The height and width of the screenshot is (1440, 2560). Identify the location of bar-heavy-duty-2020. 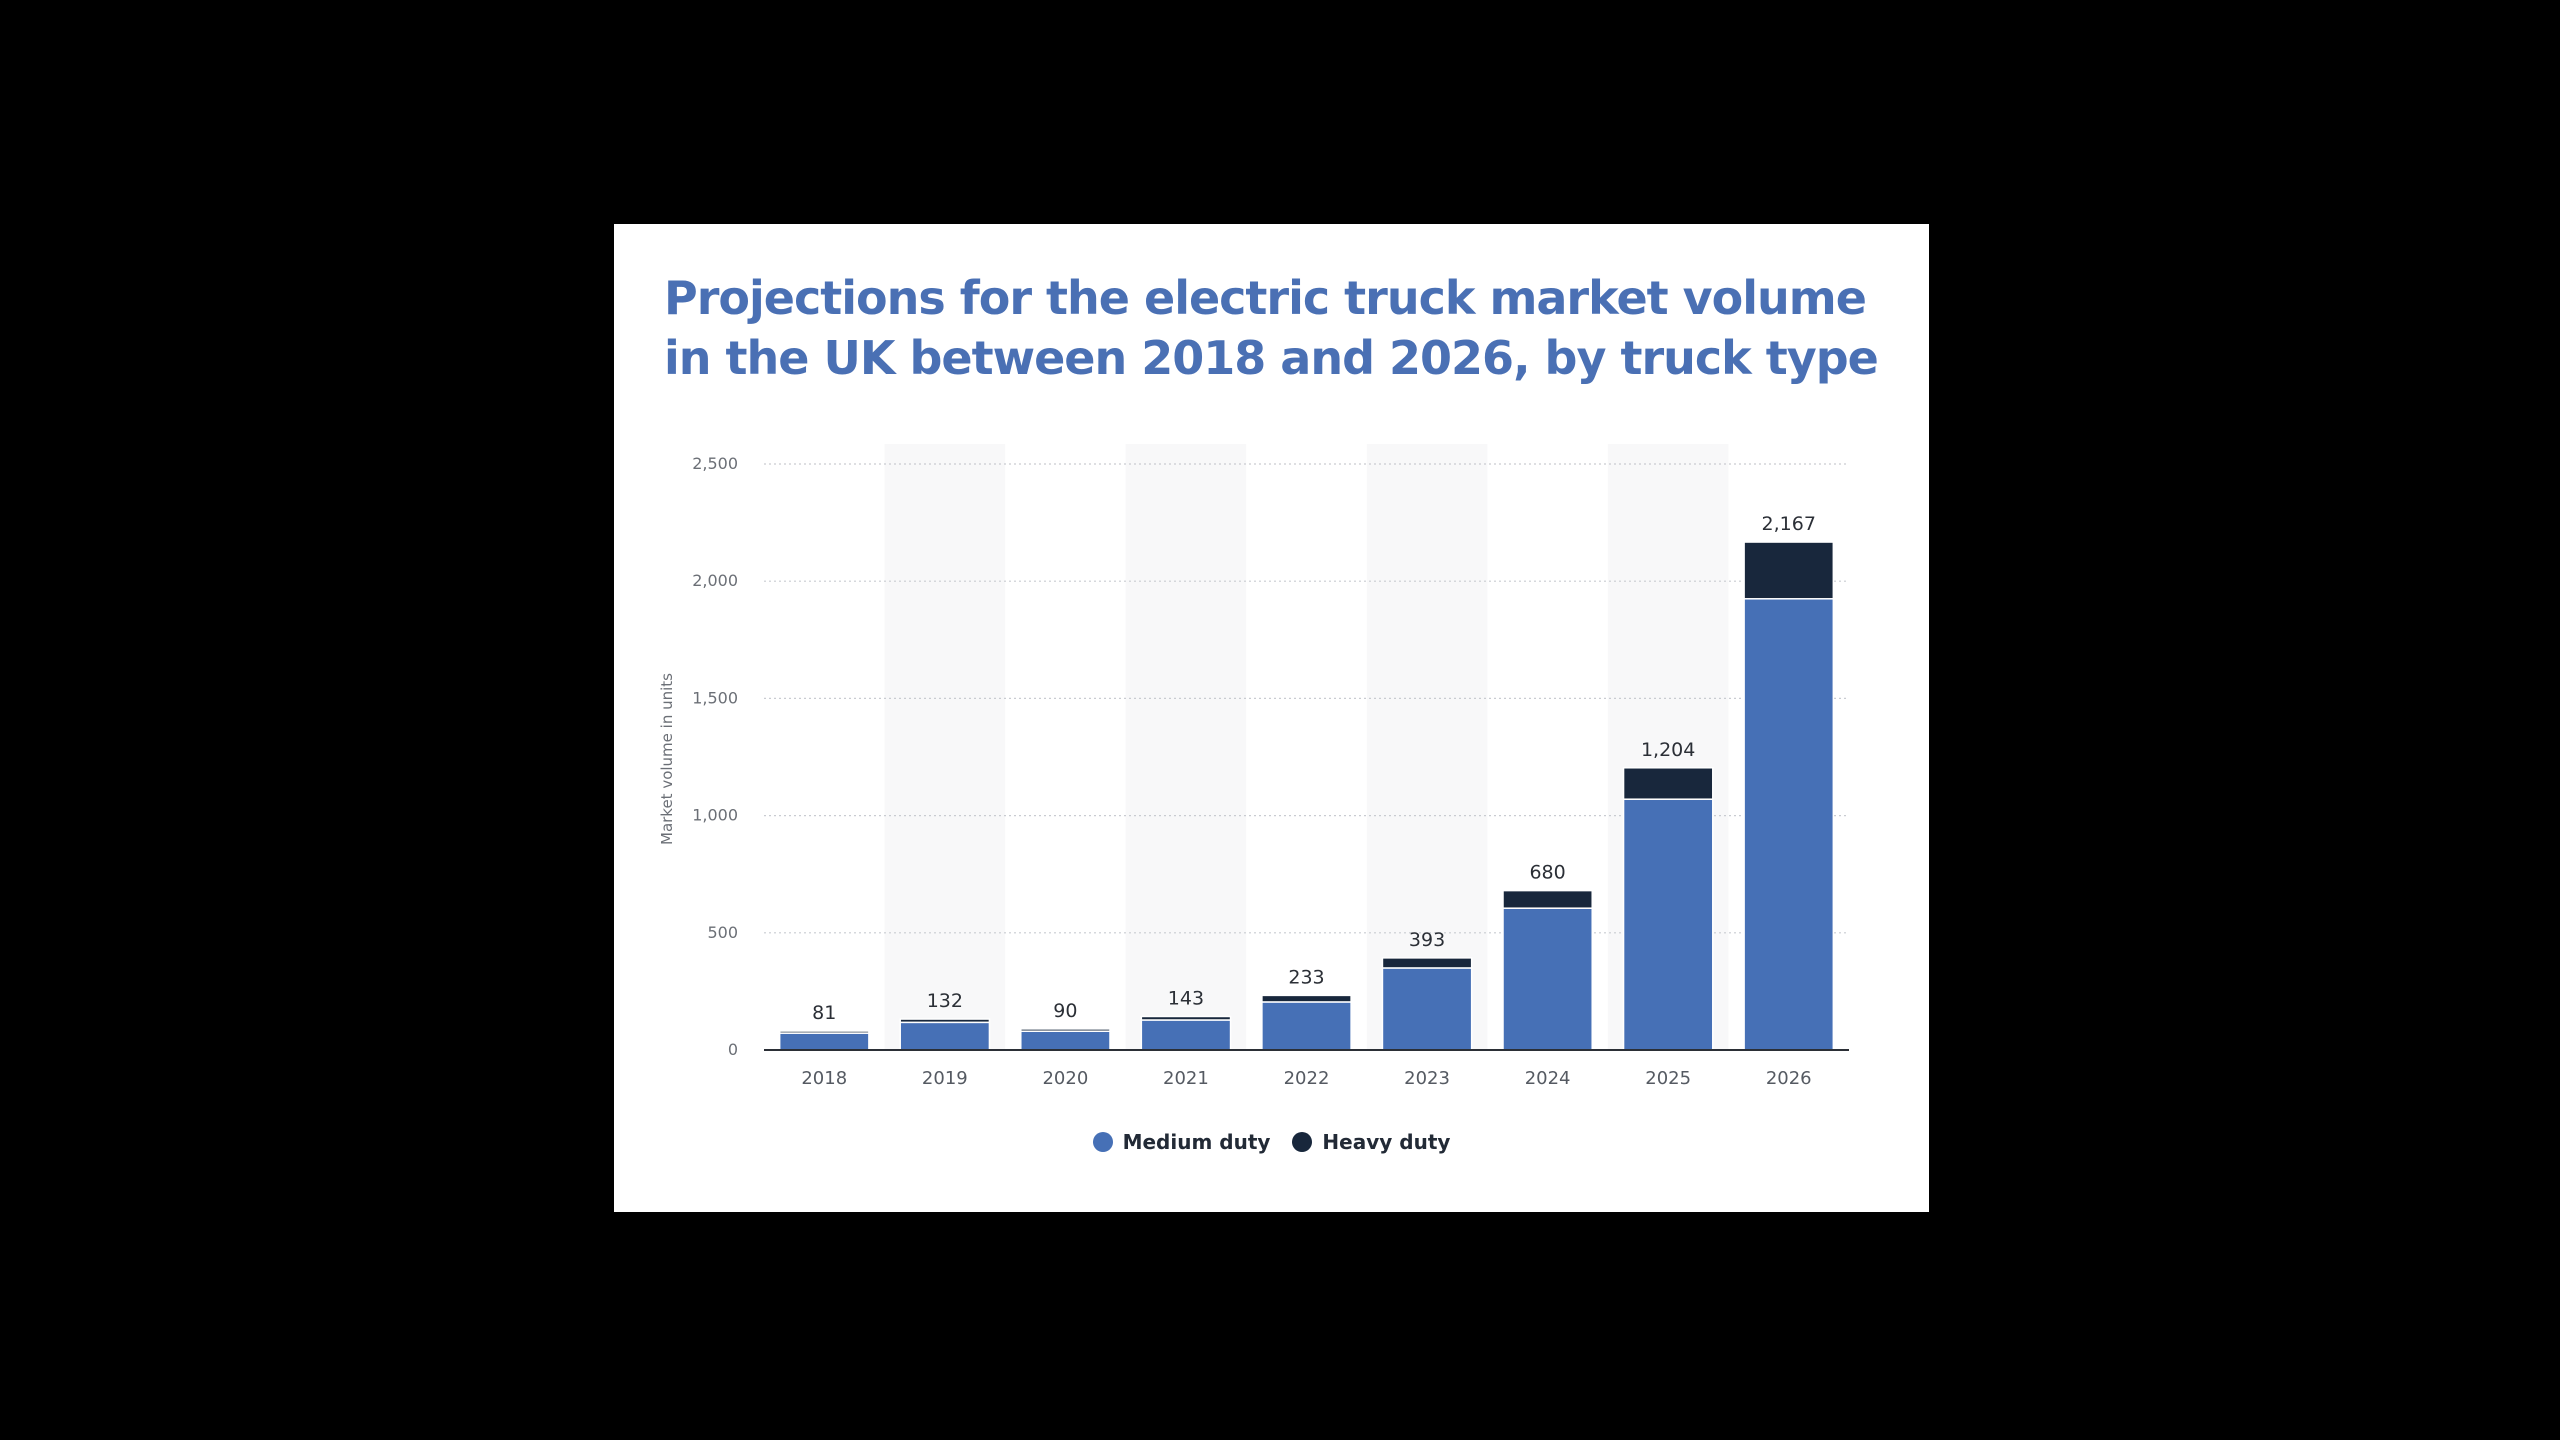
(1065, 1030).